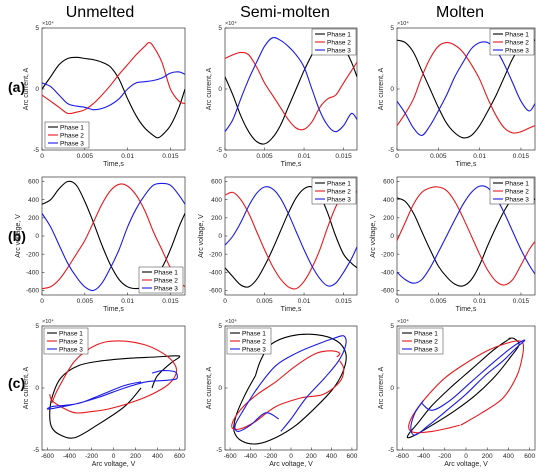 This screenshot has height=474, width=550. Describe the element at coordinates (311, 456) in the screenshot. I see `x-tick-label: 200` at that location.